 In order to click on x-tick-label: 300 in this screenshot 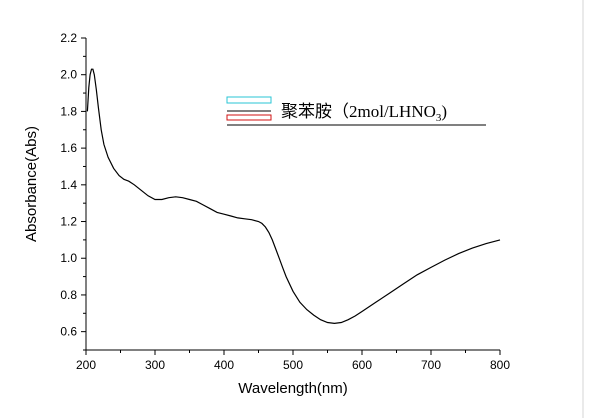, I will do `click(155, 365)`.